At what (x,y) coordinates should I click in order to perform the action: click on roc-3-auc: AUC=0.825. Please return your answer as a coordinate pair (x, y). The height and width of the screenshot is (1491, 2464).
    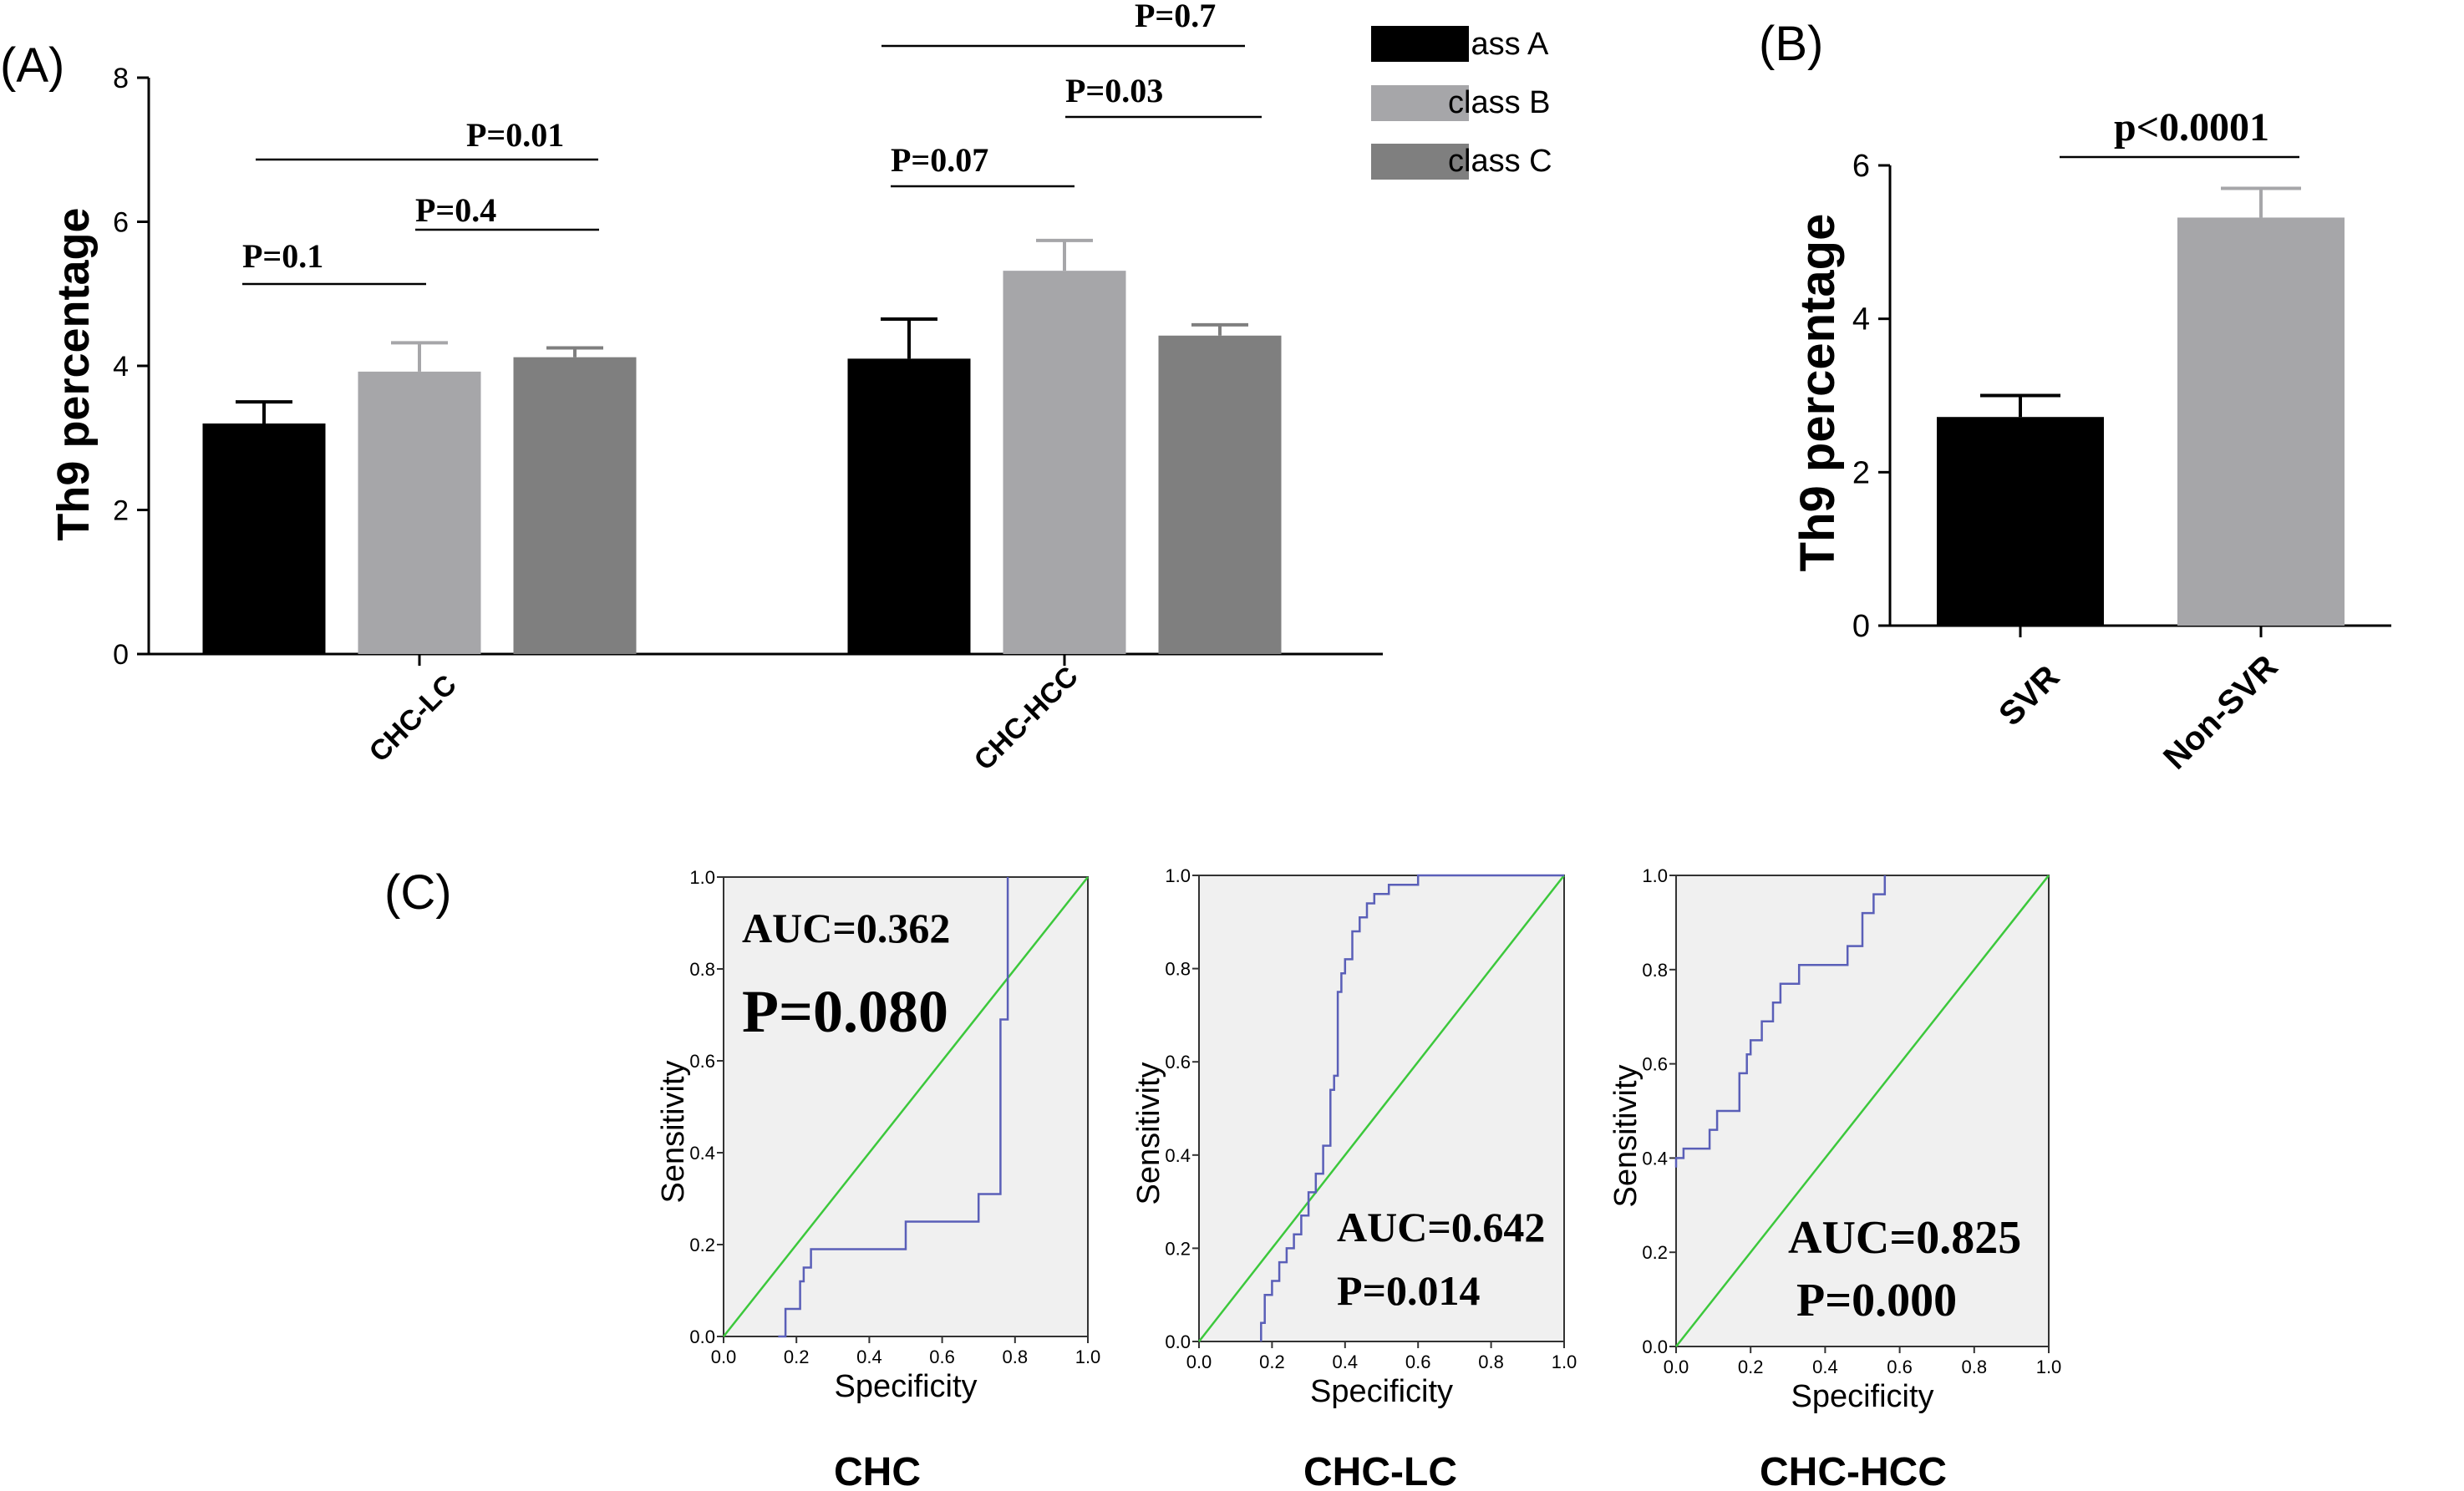
    Looking at the image, I should click on (1904, 1238).